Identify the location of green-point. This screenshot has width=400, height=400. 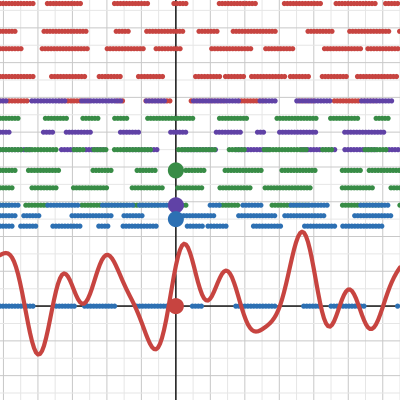
(175, 170).